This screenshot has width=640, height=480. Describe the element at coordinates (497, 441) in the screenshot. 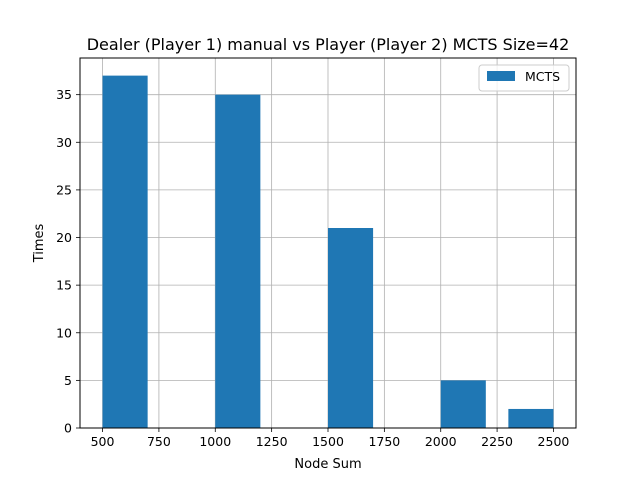

I see `x-tick-label: 2250` at that location.